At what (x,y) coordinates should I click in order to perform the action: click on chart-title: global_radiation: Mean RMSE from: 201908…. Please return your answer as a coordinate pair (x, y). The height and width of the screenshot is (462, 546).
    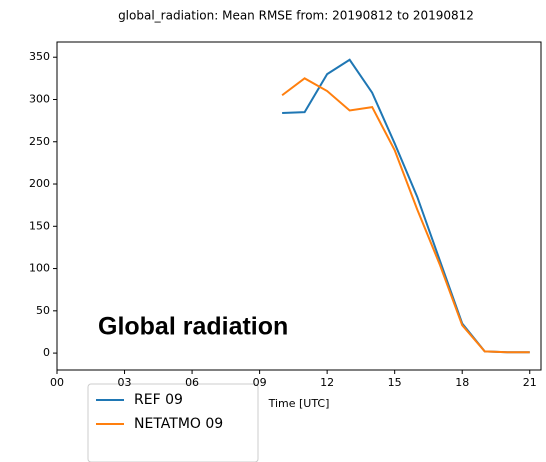
    Looking at the image, I should click on (296, 16).